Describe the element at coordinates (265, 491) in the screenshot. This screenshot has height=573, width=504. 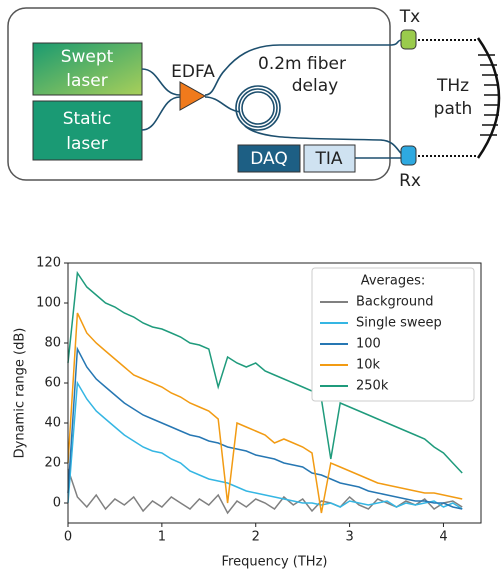
I see `series-line` at that location.